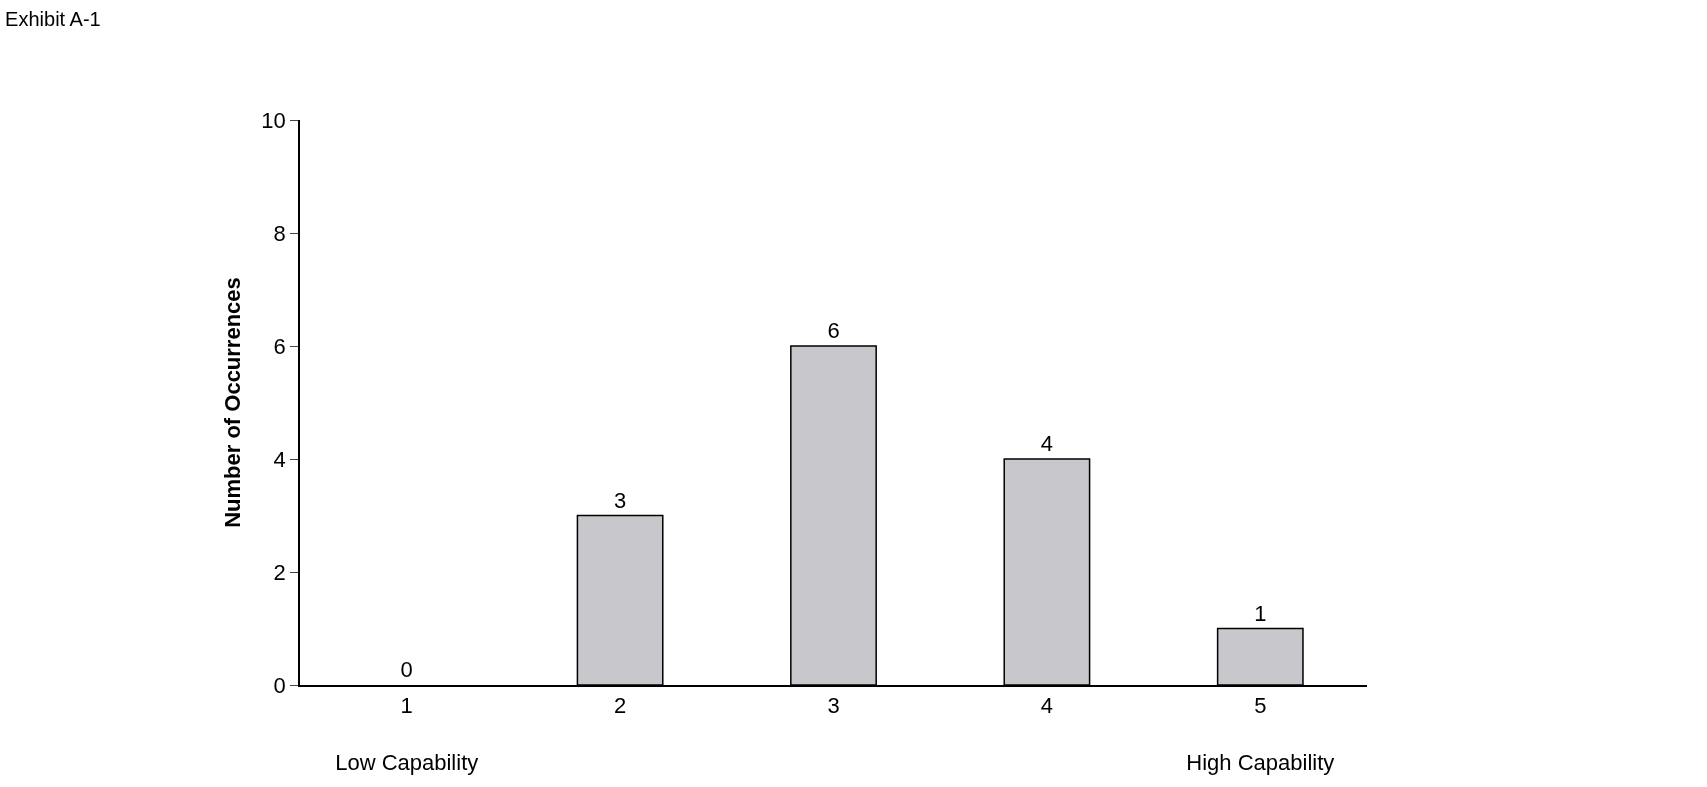 This screenshot has height=787, width=1707. I want to click on data-label: 0, so click(406, 669).